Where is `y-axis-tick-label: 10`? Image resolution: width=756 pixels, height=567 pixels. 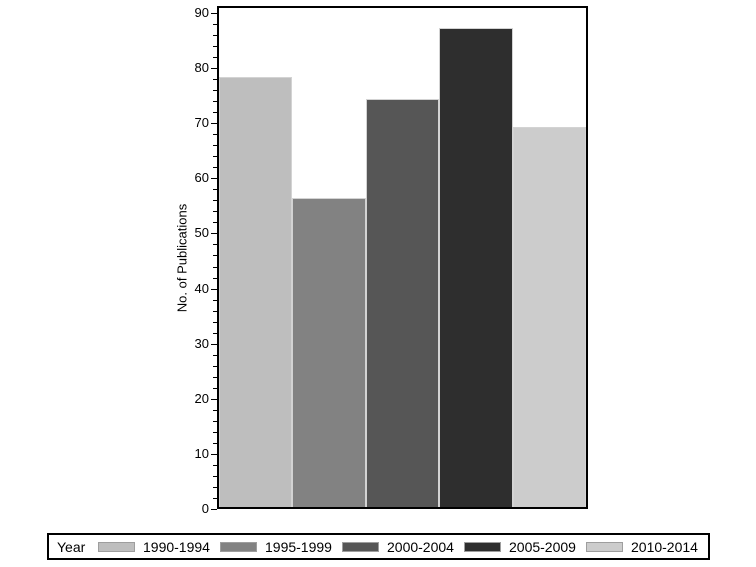 y-axis-tick-label: 10 is located at coordinates (201, 453).